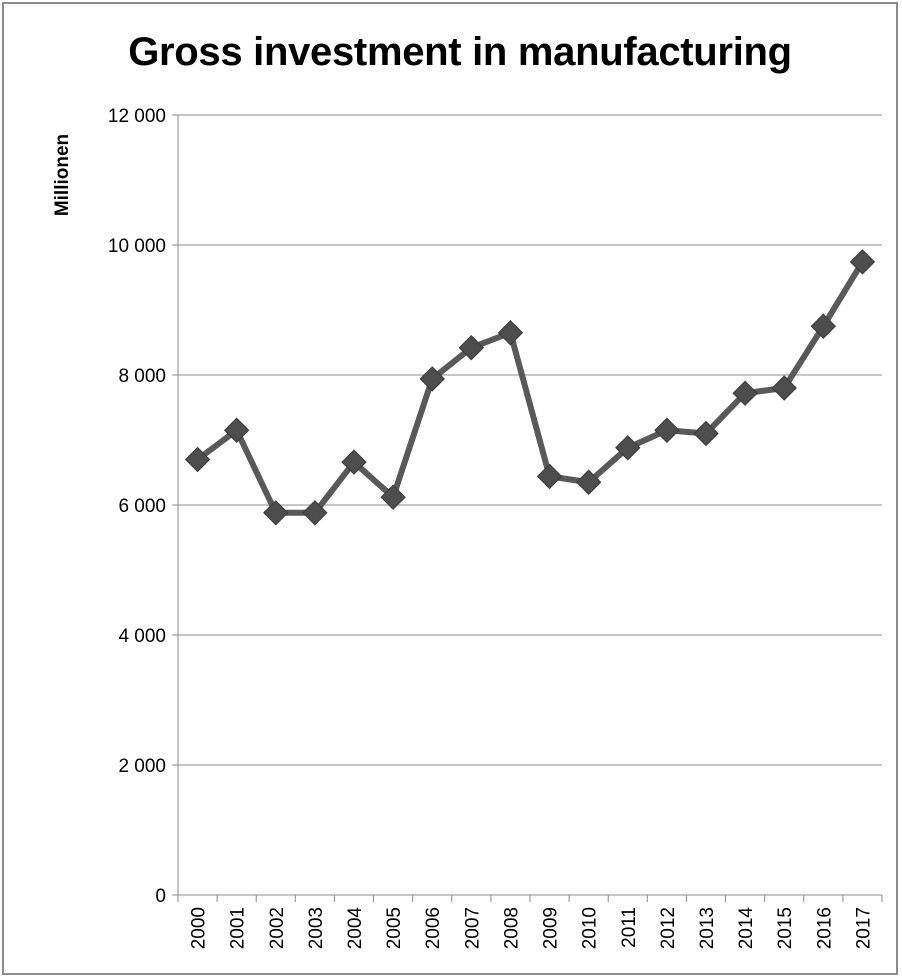 The height and width of the screenshot is (979, 902). I want to click on x-tick-label: 2017, so click(863, 928).